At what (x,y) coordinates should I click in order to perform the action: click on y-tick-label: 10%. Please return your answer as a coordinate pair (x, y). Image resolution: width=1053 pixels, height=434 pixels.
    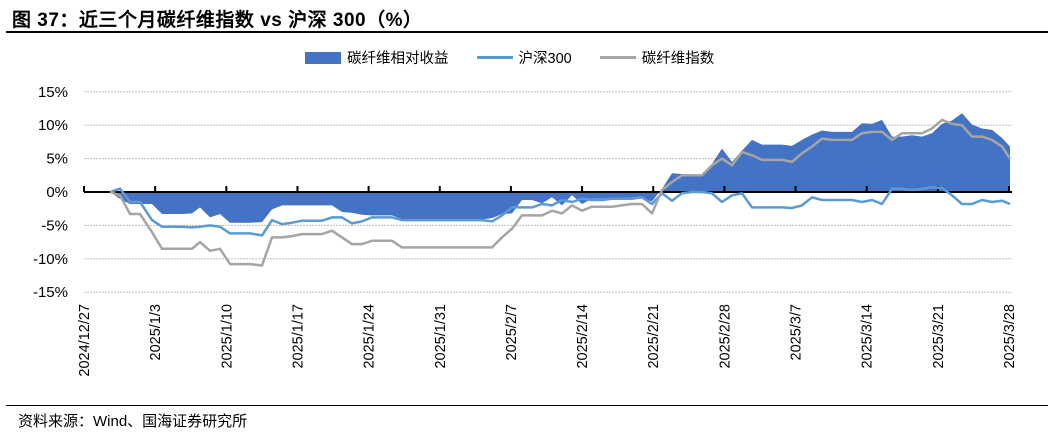
    Looking at the image, I should click on (53, 125).